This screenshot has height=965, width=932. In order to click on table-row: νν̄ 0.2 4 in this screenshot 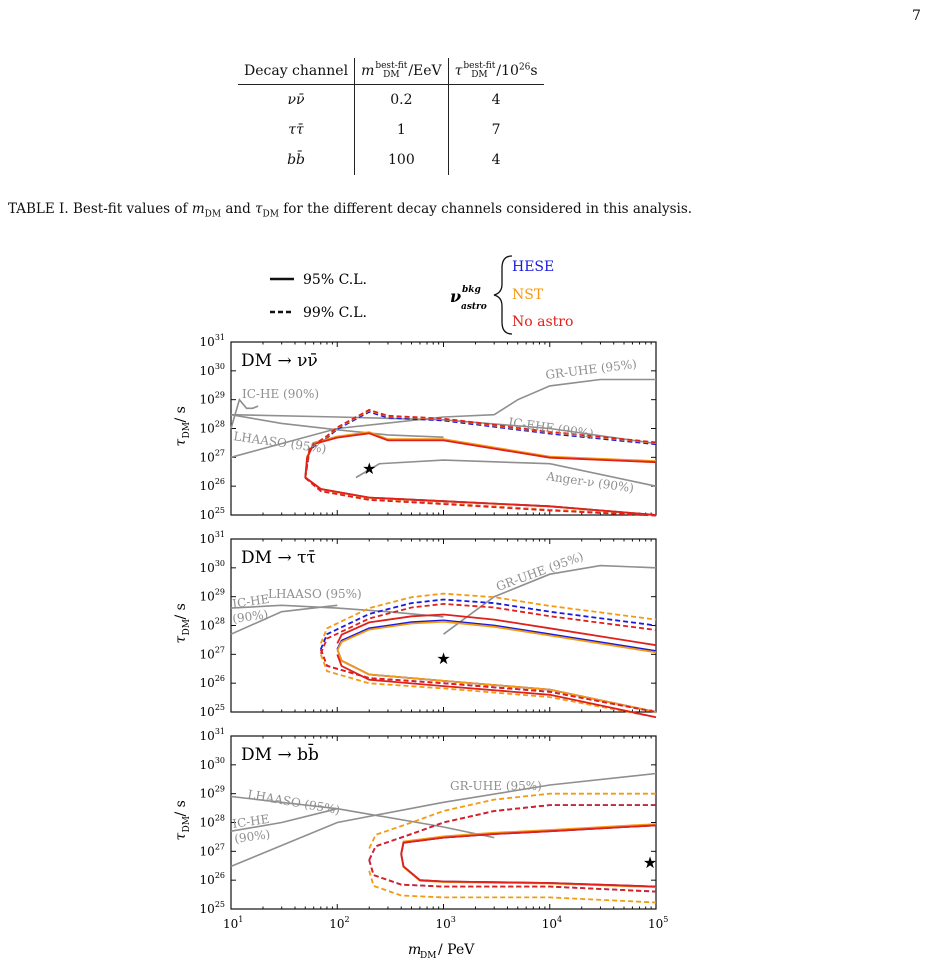, I will do `click(391, 99)`.